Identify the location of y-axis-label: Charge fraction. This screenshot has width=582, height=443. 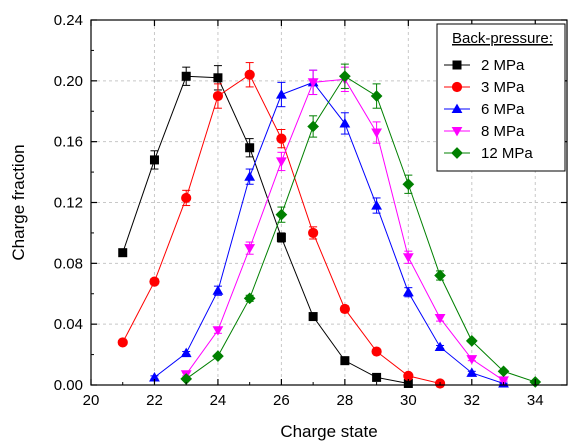
(18, 202).